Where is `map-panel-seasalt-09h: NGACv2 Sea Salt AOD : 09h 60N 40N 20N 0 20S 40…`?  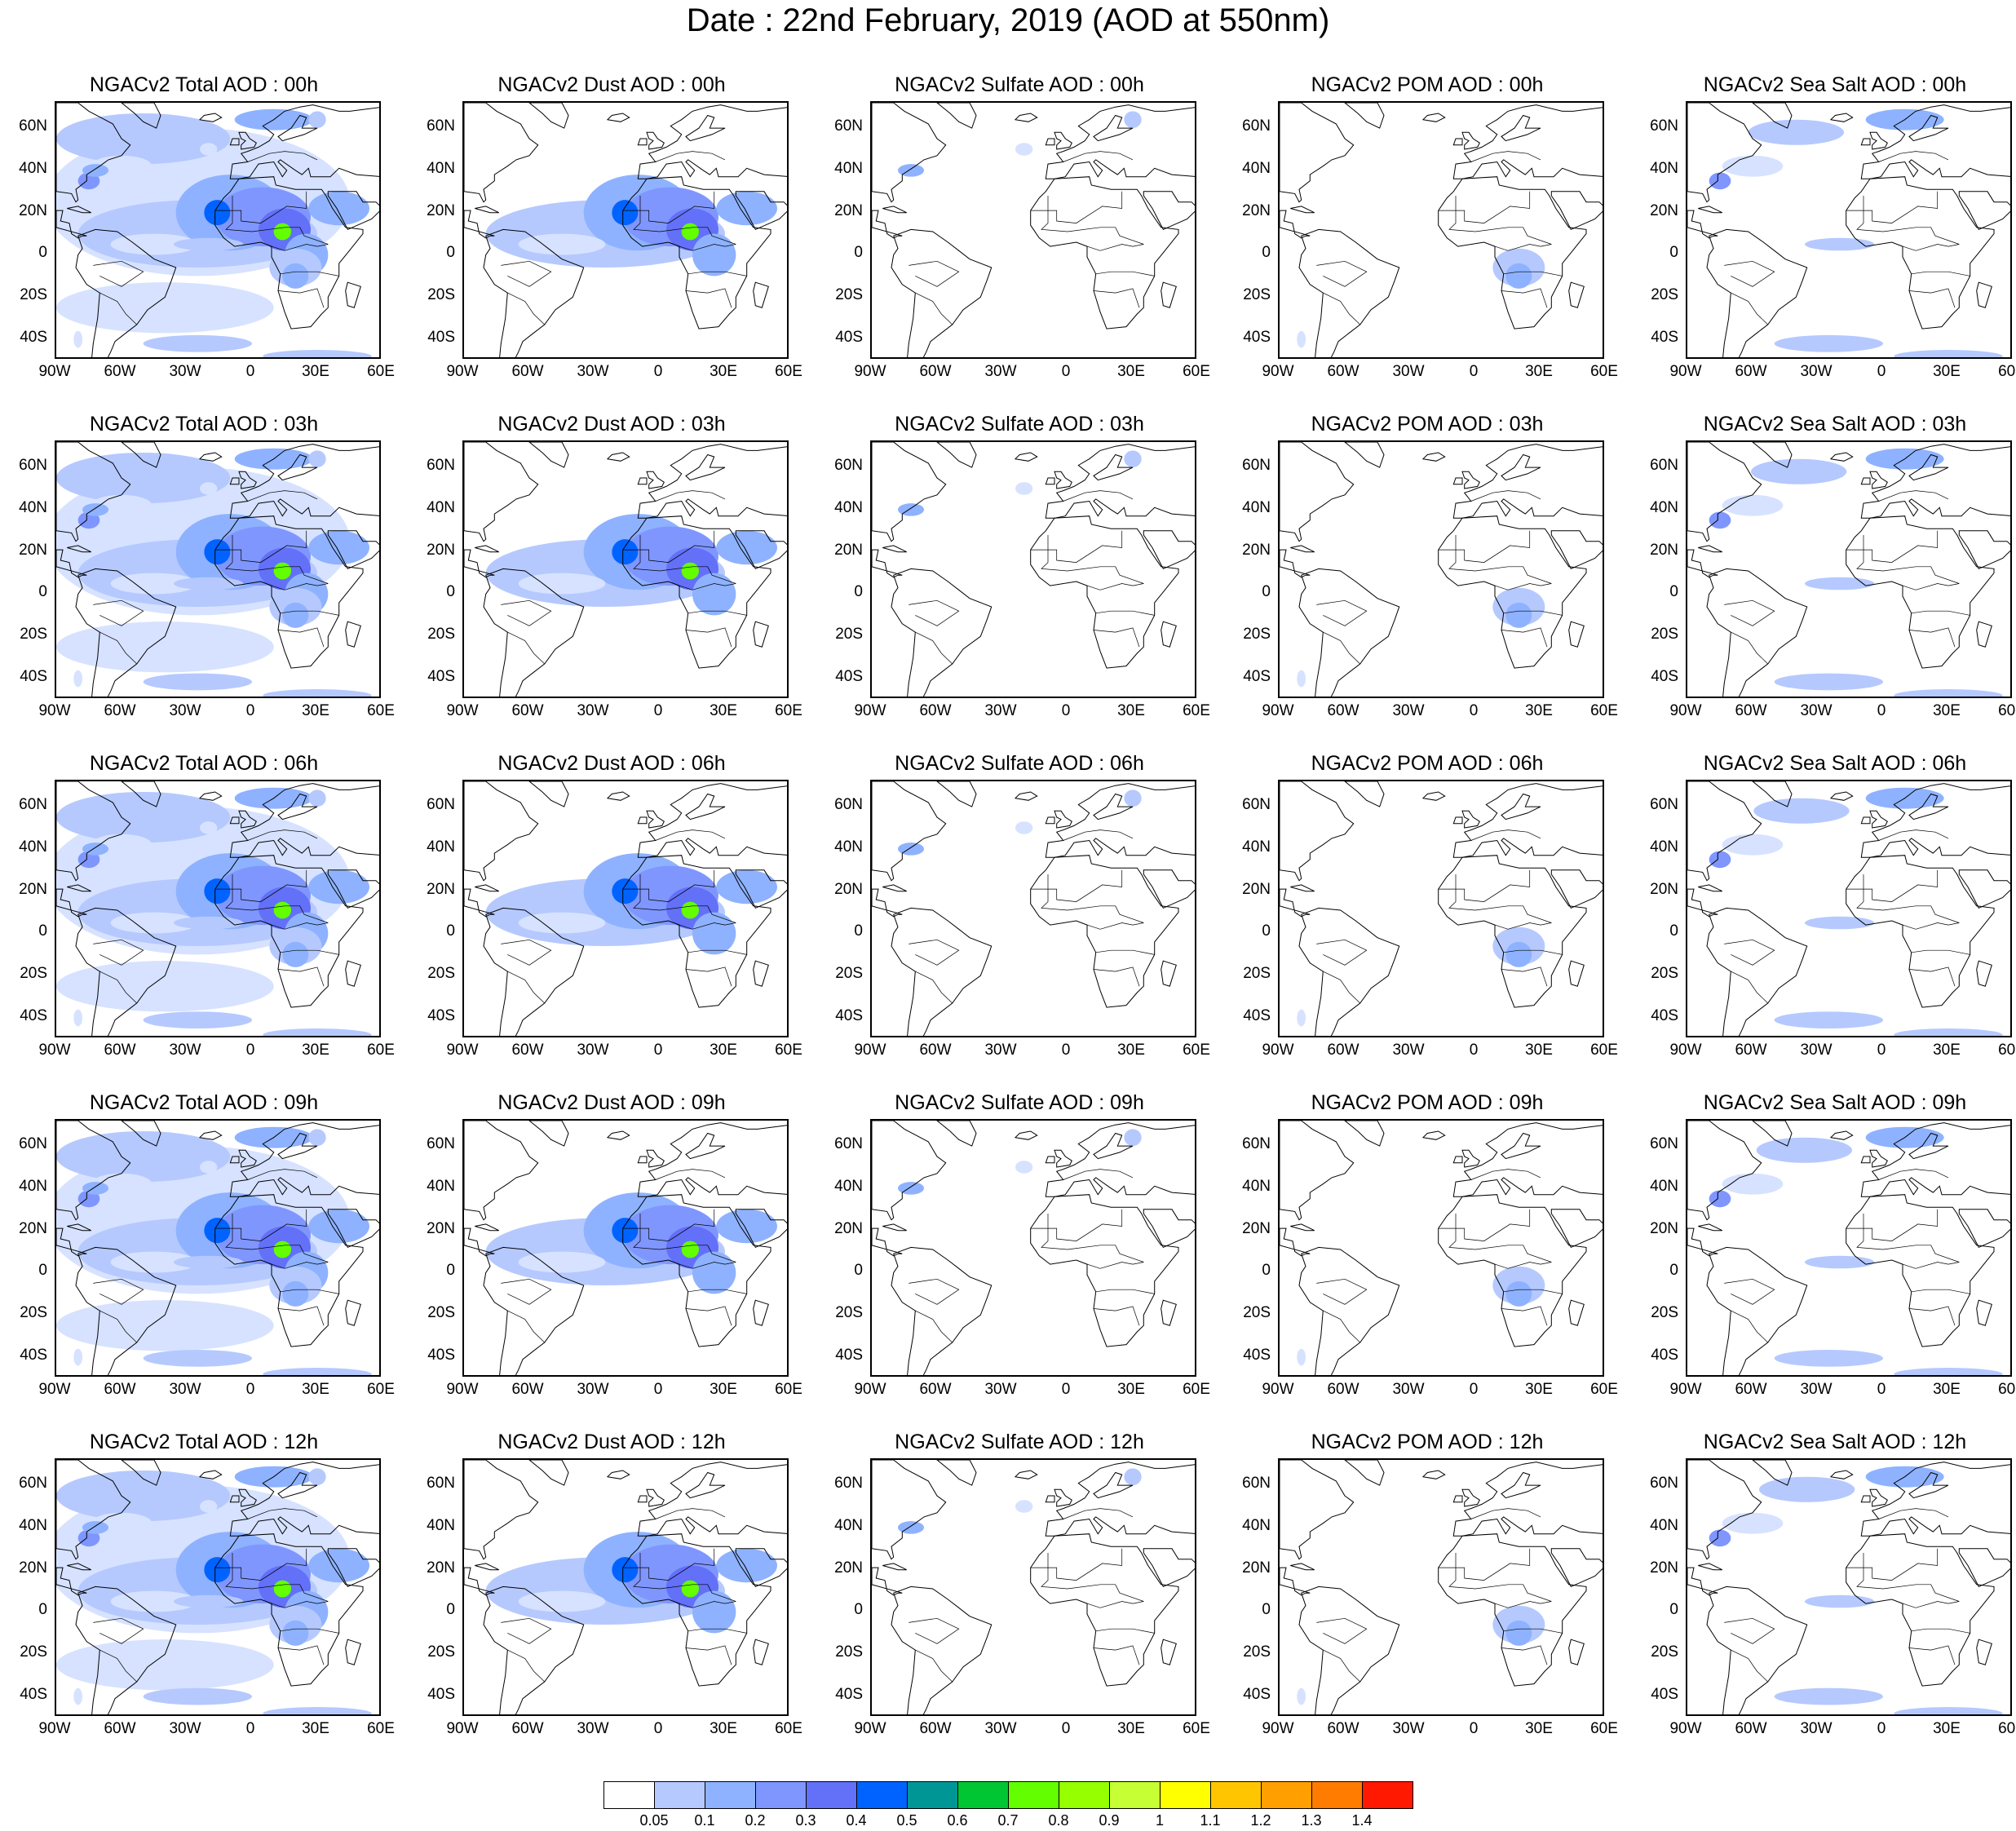
map-panel-seasalt-09h: NGACv2 Sea Salt AOD : 09h 60N 40N 20N 0 20S 40… is located at coordinates (1827, 1253).